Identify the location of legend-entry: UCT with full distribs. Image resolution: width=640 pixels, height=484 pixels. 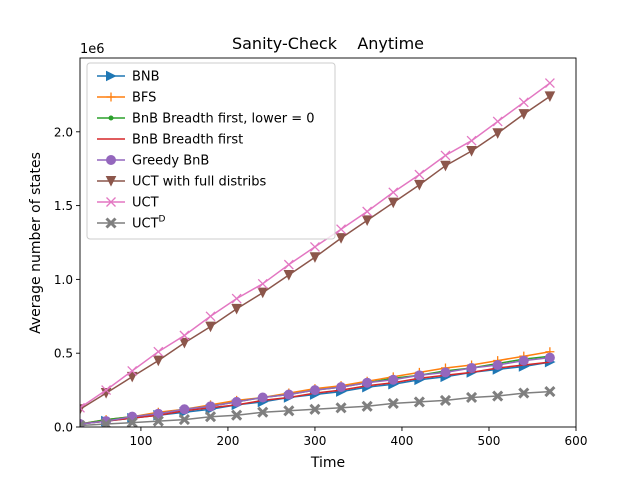
(181, 182).